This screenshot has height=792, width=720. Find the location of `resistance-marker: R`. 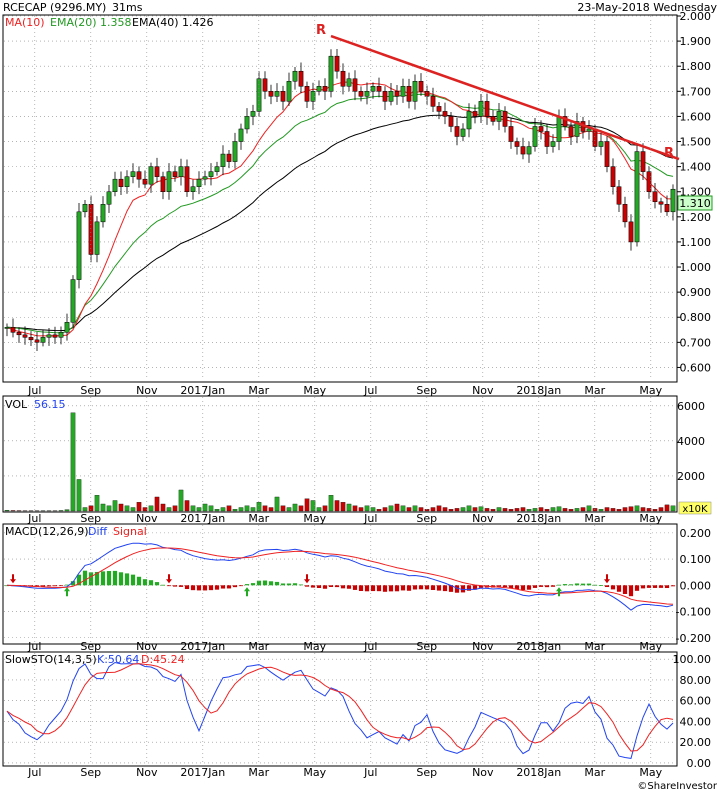

resistance-marker: R is located at coordinates (669, 153).